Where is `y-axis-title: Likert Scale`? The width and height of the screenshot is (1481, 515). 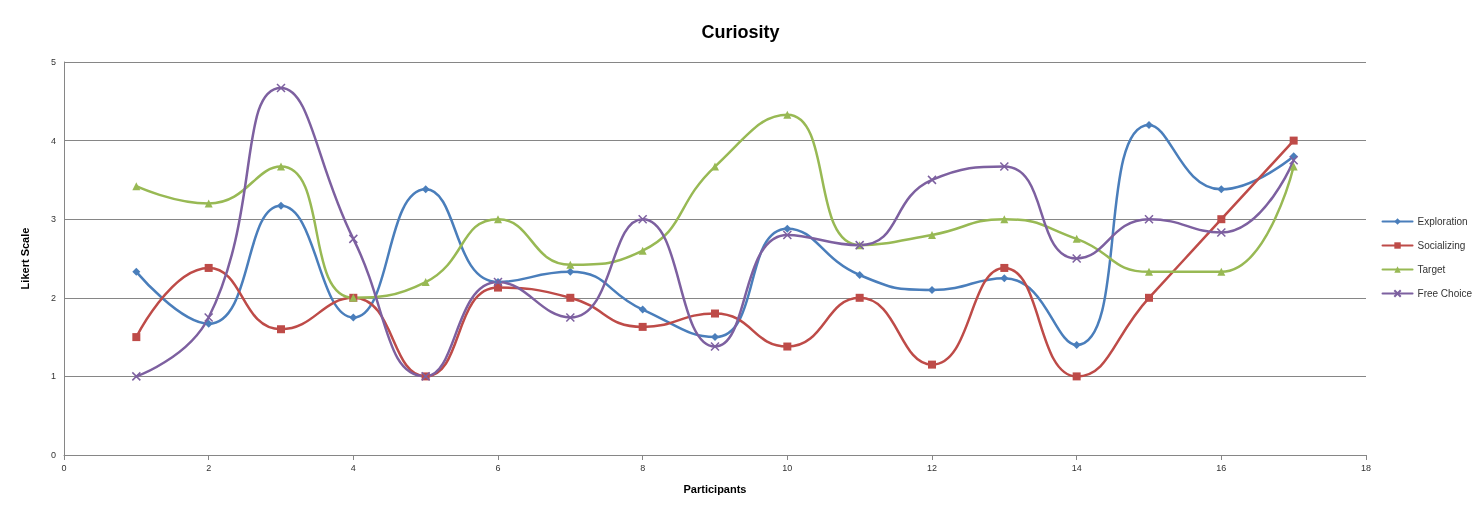 y-axis-title: Likert Scale is located at coordinates (24, 258).